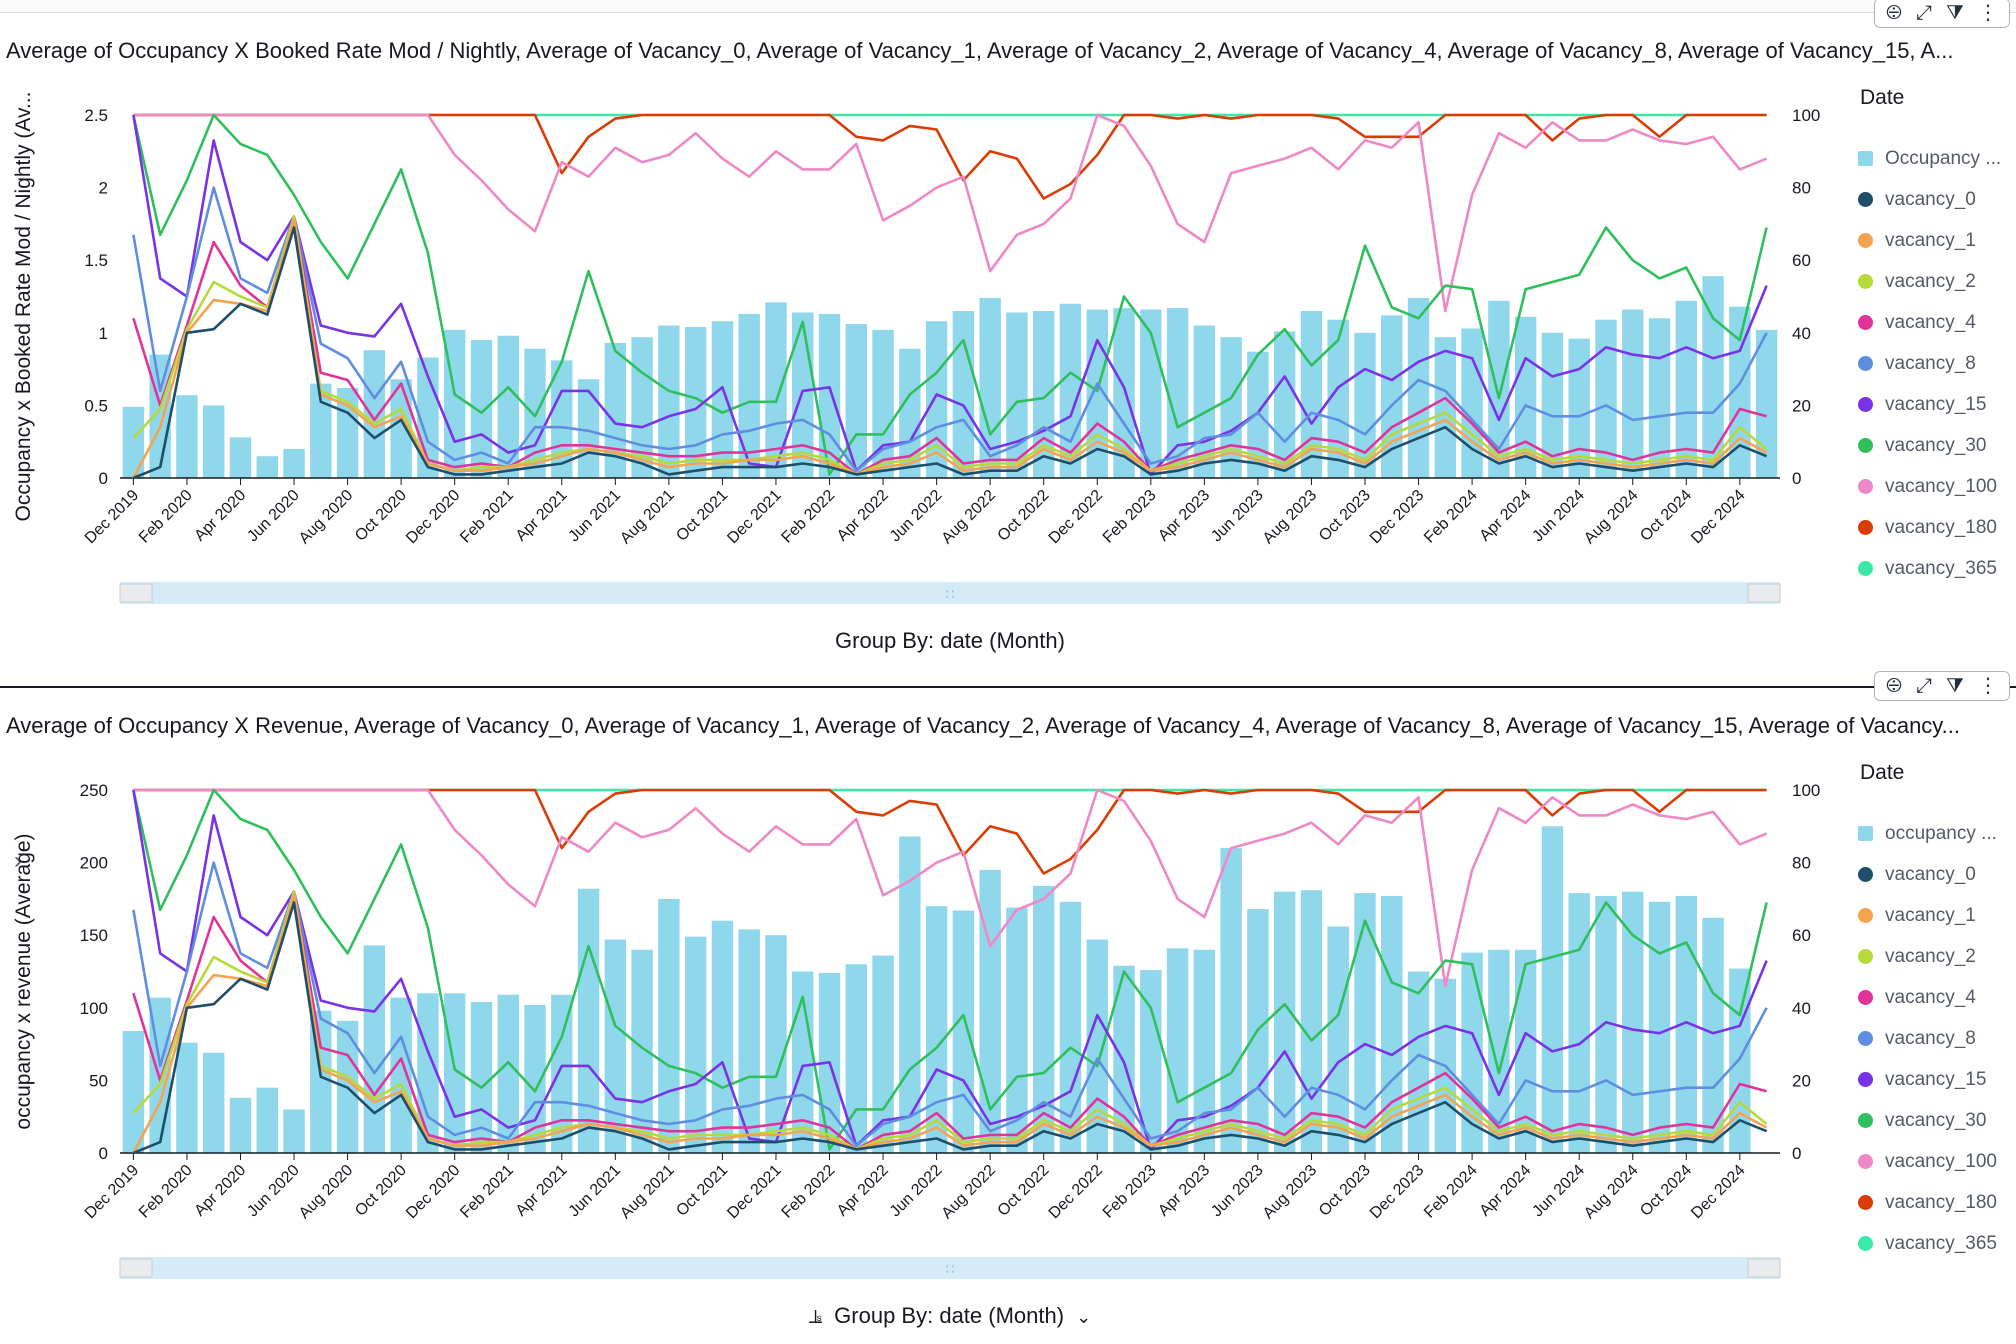 This screenshot has width=2016, height=1344. Describe the element at coordinates (950, 1315) in the screenshot. I see `group-by-dropdown: ⫡ Group By: date (Month) ⌄` at that location.